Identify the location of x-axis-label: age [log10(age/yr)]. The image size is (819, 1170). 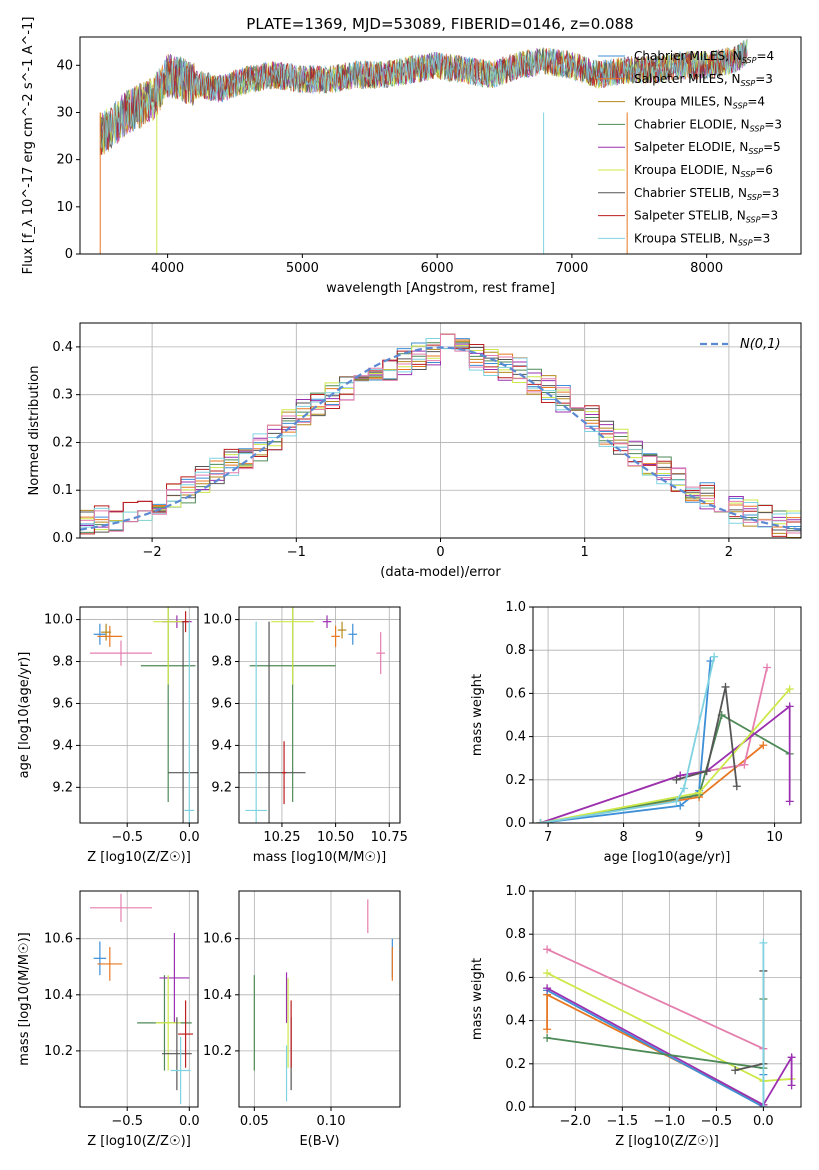
(667, 857).